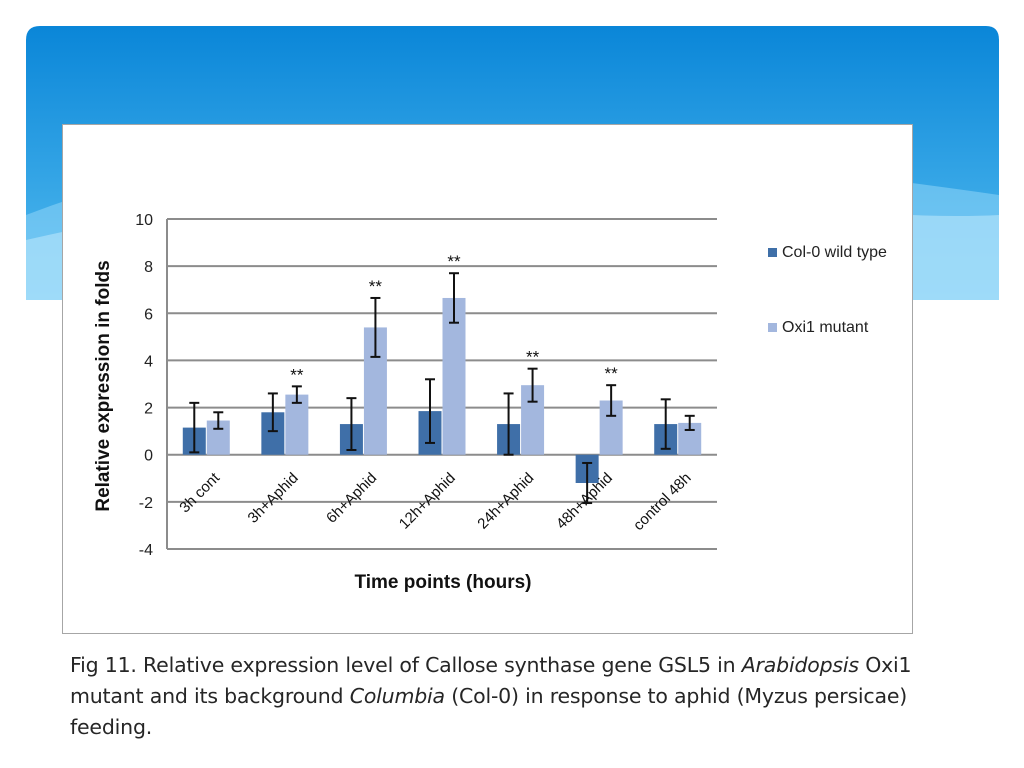  What do you see at coordinates (148, 409) in the screenshot?
I see `y-tick-label: 2` at bounding box center [148, 409].